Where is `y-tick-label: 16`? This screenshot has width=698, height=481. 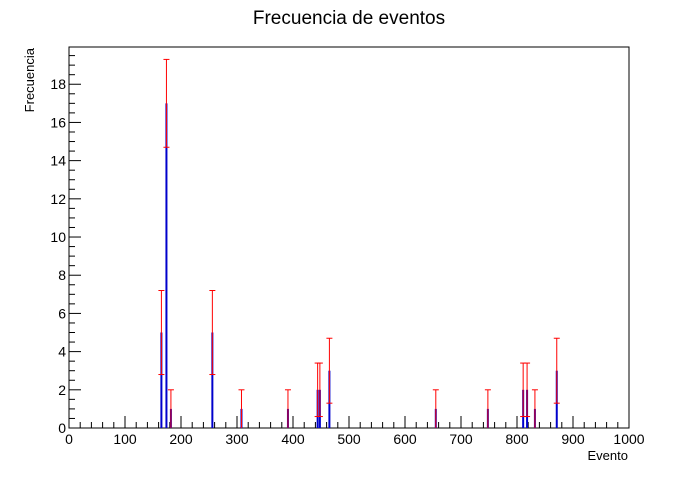 y-tick-label: 16 is located at coordinates (58, 122).